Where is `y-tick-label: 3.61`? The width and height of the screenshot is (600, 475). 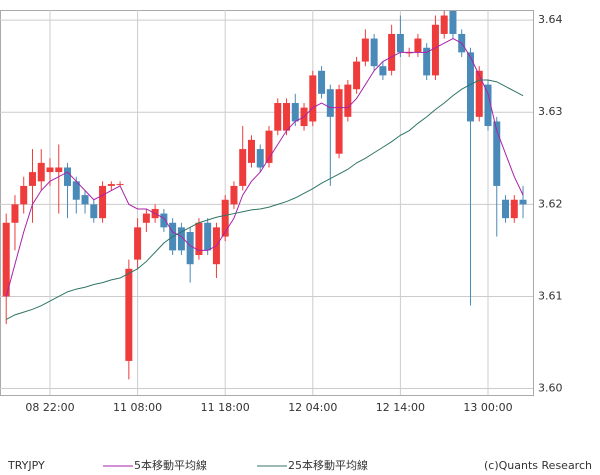
y-tick-label: 3.61 is located at coordinates (550, 295).